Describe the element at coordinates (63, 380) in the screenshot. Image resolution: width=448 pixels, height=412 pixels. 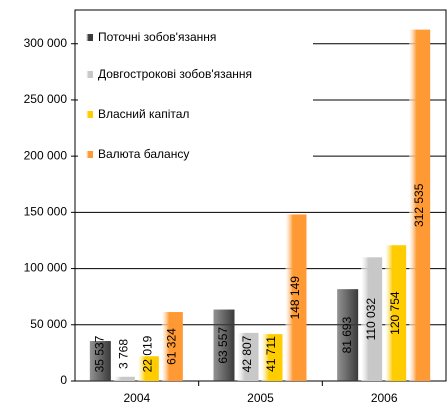
I see `y-tick-label: 0` at that location.